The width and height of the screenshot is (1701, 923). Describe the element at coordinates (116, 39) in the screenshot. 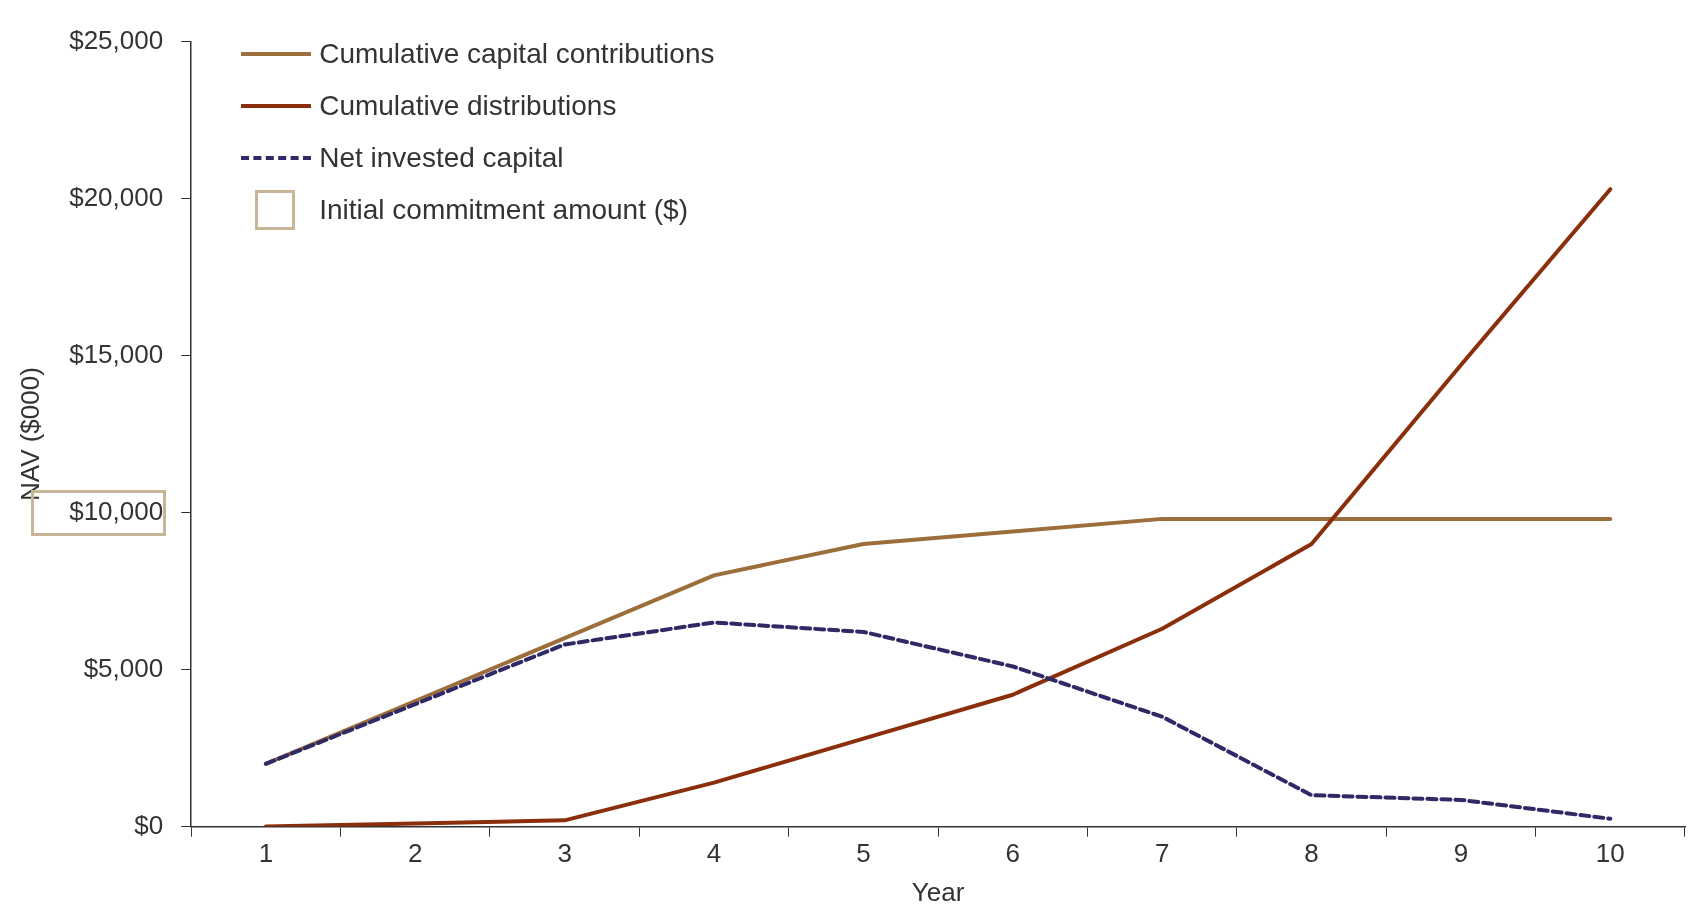

I see `y-tick-label: $25,000` at that location.